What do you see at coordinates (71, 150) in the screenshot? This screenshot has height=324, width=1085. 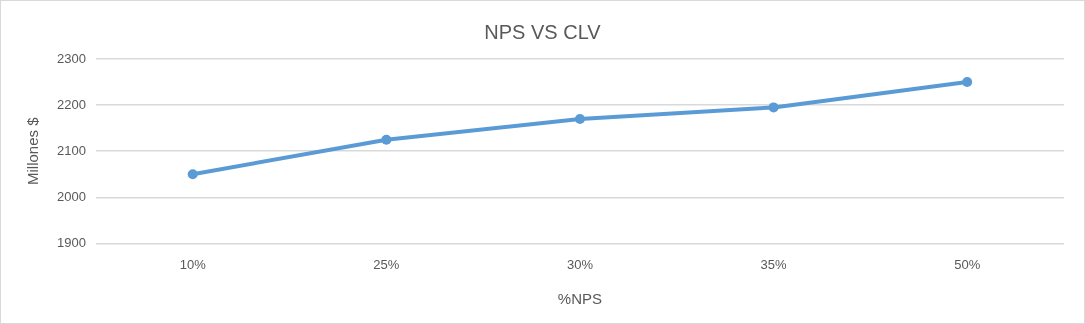 I see `y-tick-label: 2100` at bounding box center [71, 150].